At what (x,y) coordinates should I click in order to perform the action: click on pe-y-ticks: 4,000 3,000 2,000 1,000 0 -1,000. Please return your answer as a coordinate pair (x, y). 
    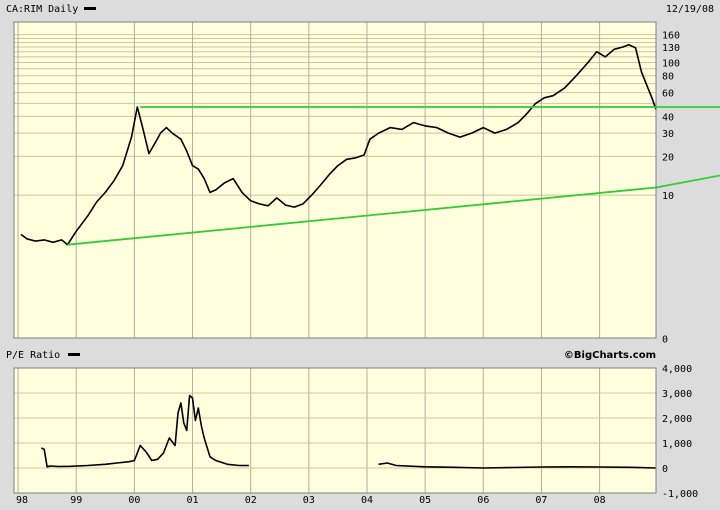
    Looking at the image, I should click on (680, 432).